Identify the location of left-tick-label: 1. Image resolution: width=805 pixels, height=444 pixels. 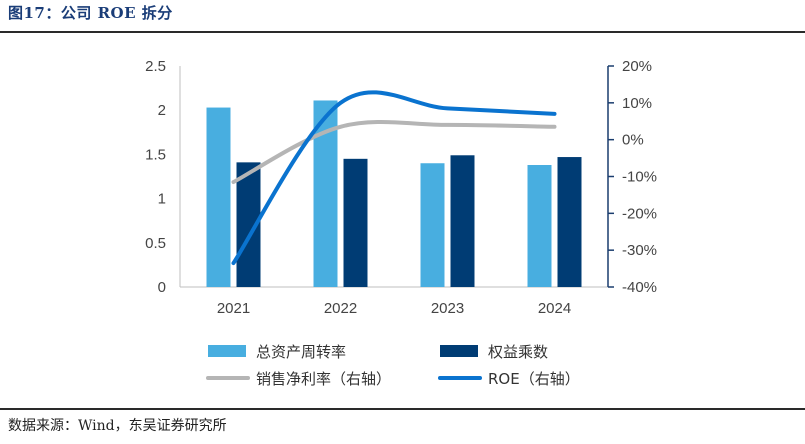
(162, 199).